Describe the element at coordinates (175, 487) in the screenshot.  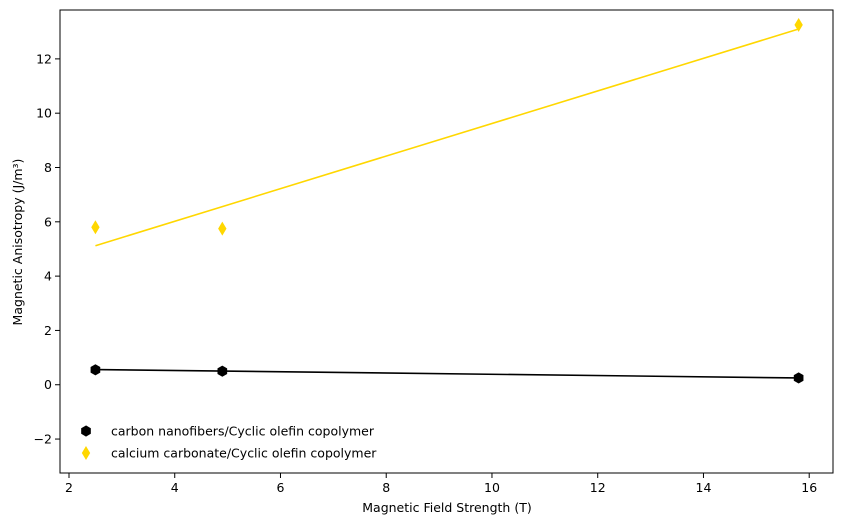
I see `x-tick-label: 4` at that location.